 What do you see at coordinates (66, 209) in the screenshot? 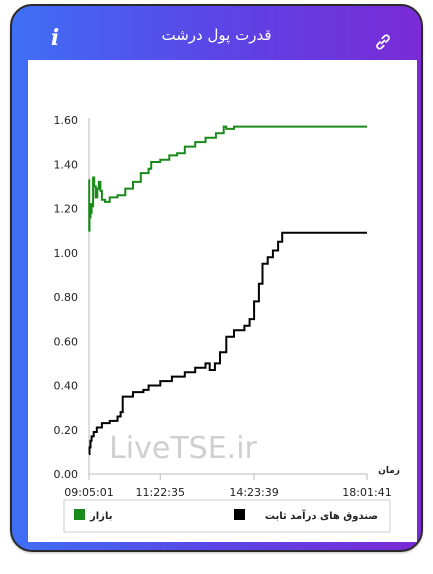
I see `y-tick-label: 1.20` at bounding box center [66, 209].